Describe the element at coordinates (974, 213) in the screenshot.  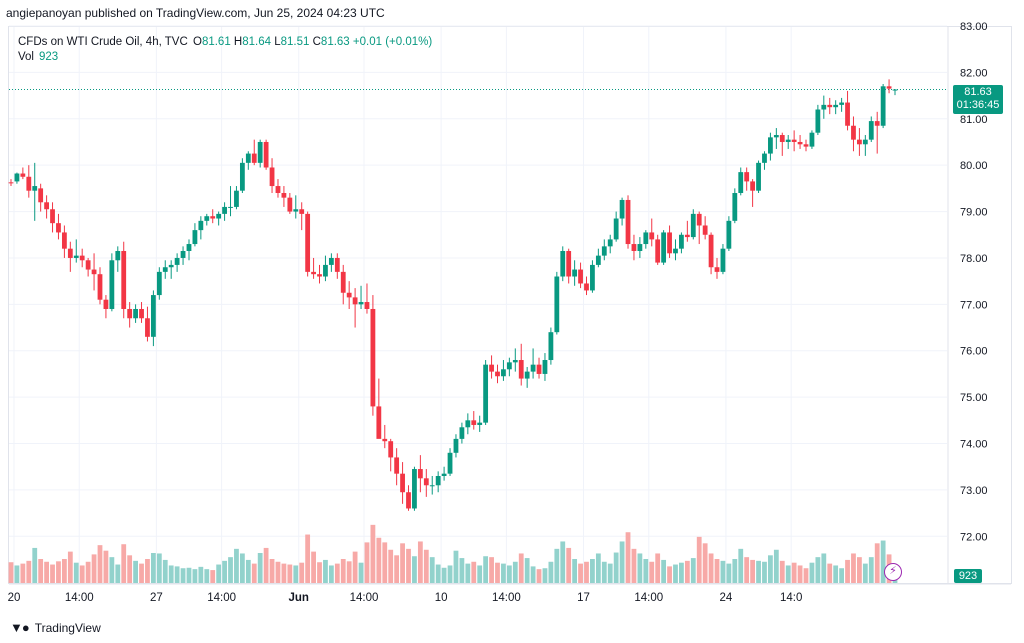
I see `y-tick-label: 79.00` at that location.